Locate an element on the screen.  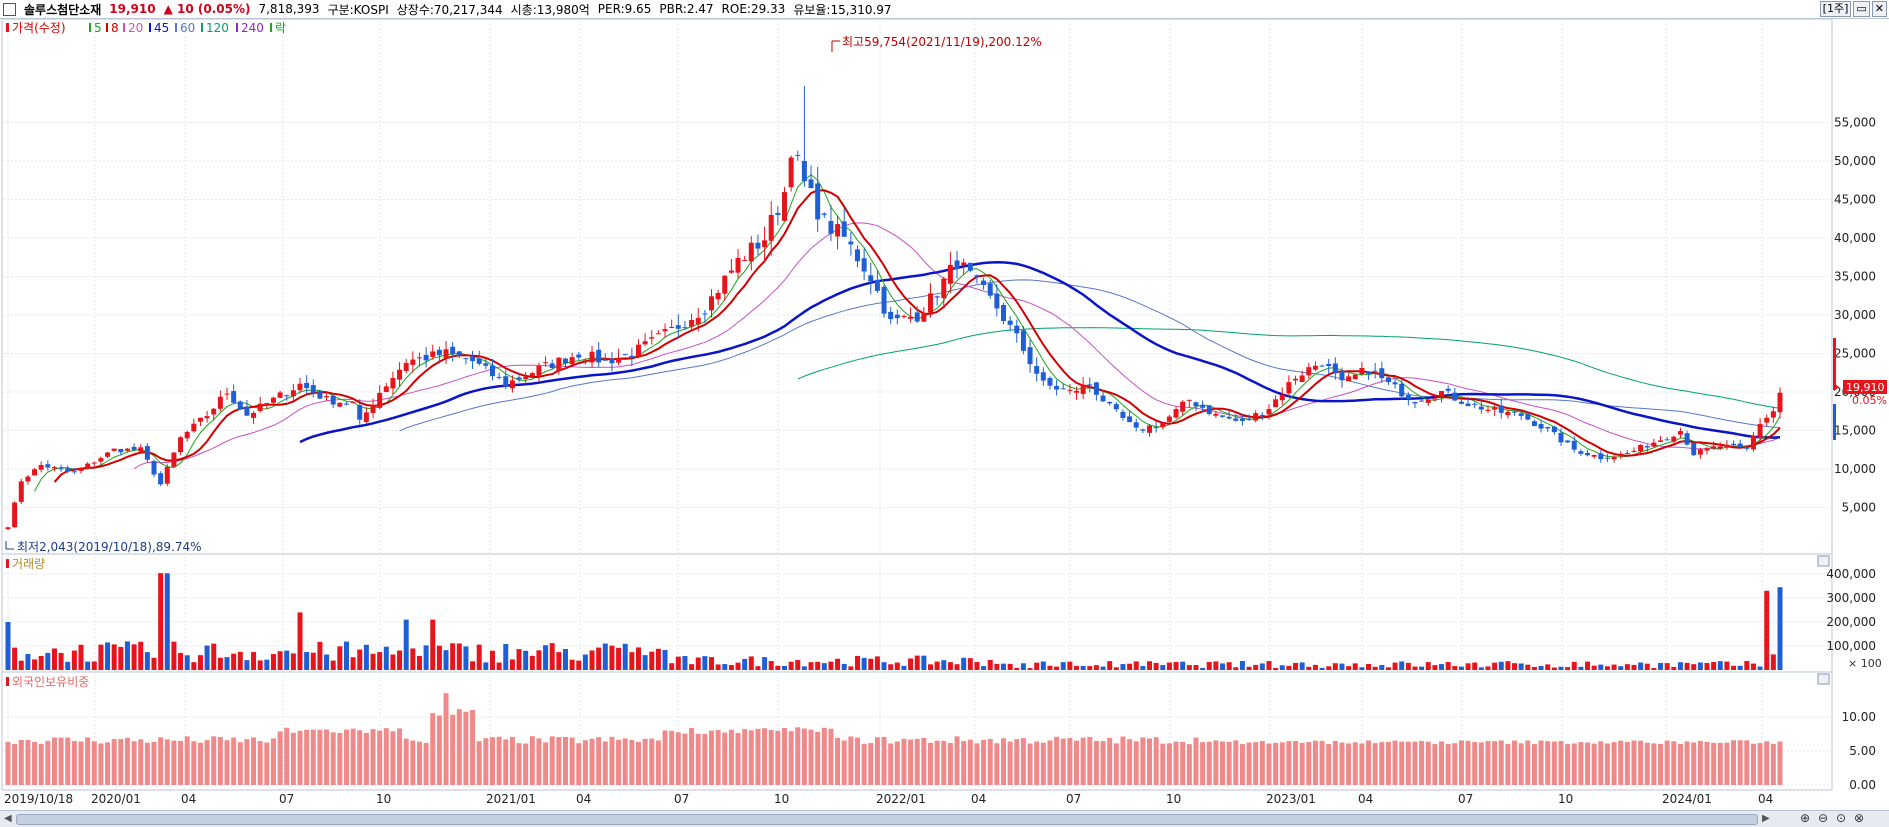
scroll-left-icon: ◀ is located at coordinates (8, 818).